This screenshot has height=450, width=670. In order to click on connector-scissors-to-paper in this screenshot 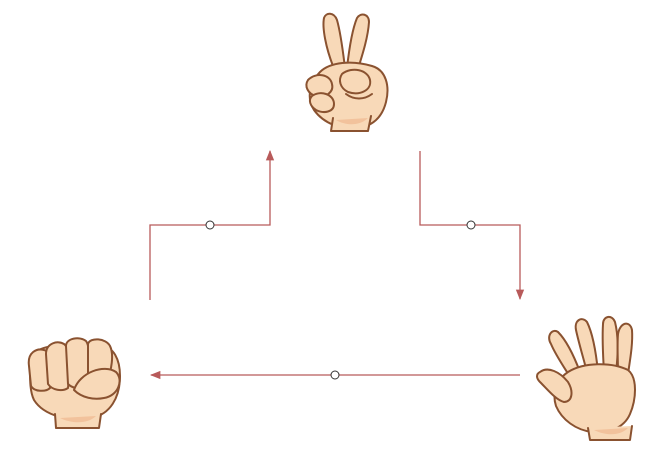, I will do `click(472, 226)`.